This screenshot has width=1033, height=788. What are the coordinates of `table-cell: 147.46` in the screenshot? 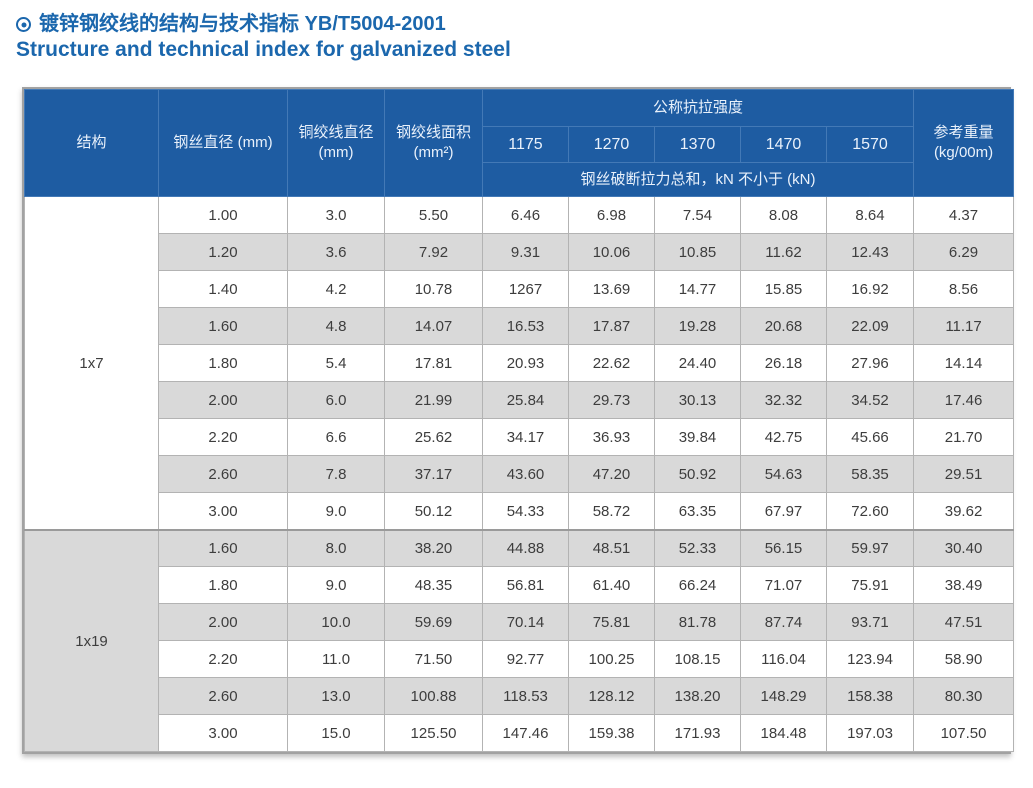 It's located at (525, 733).